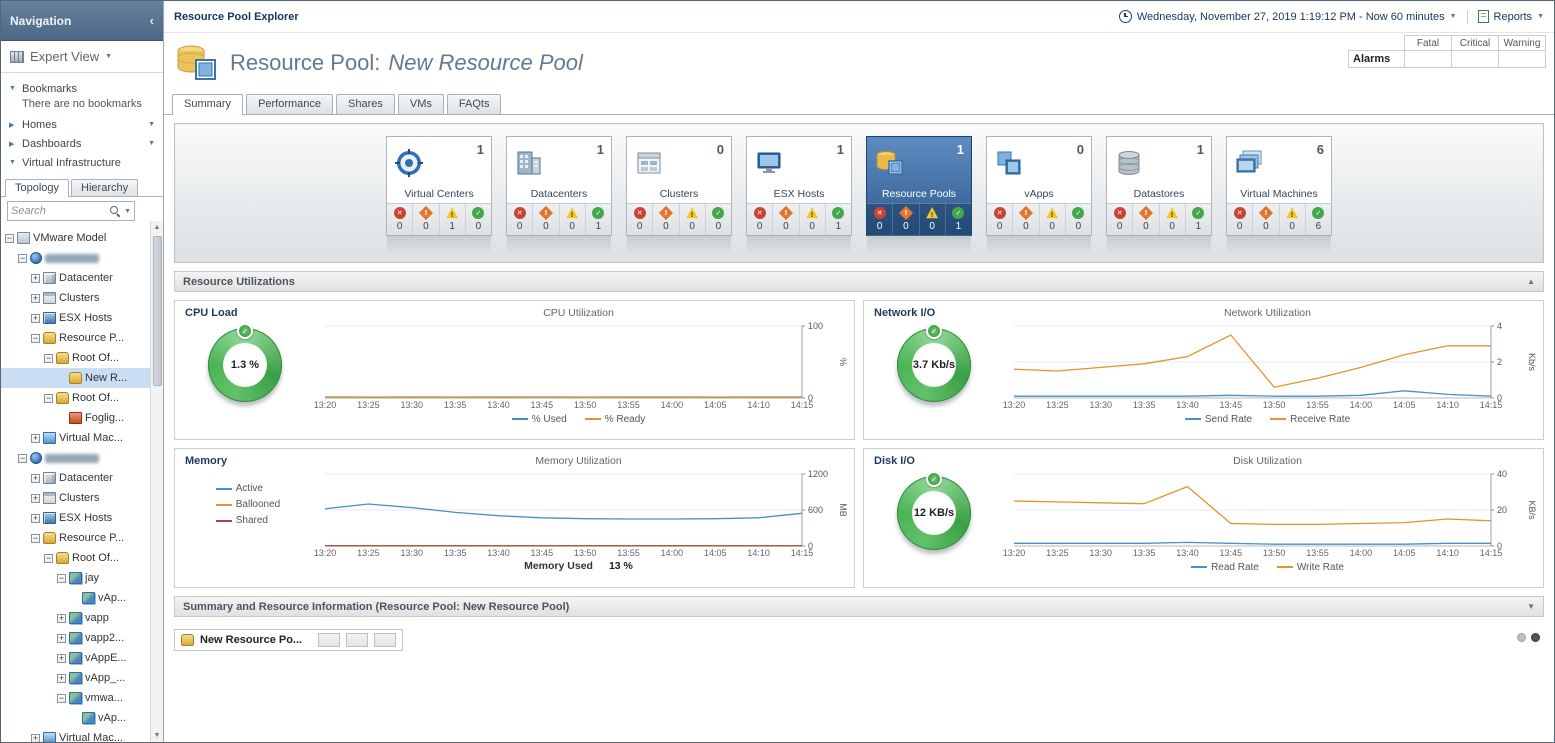  I want to click on tile-count: 1, so click(600, 149).